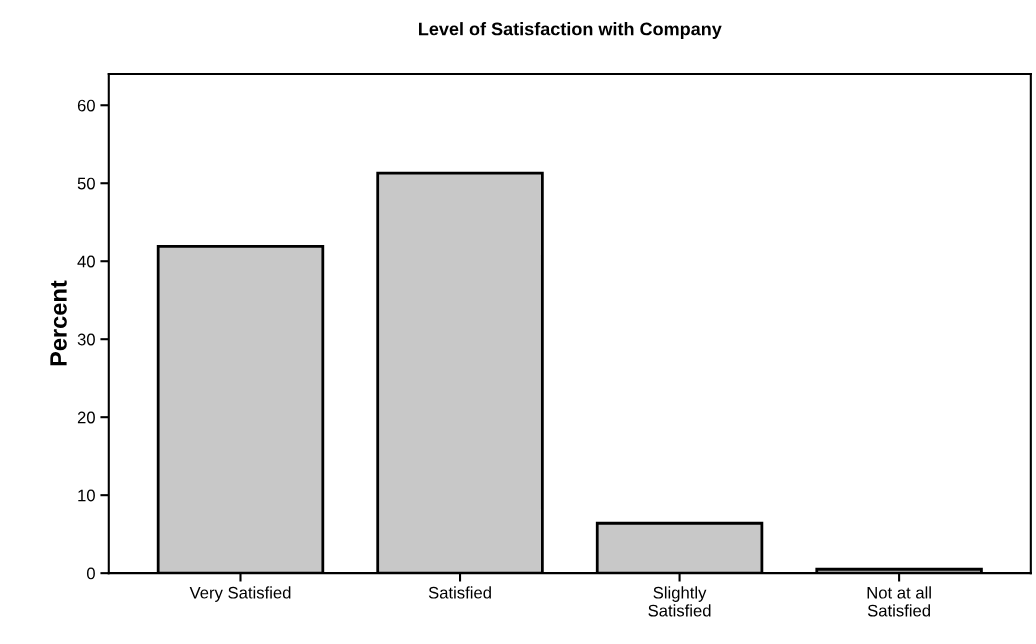 Image resolution: width=1036 pixels, height=644 pixels. I want to click on y-tick-label: 20, so click(86, 417).